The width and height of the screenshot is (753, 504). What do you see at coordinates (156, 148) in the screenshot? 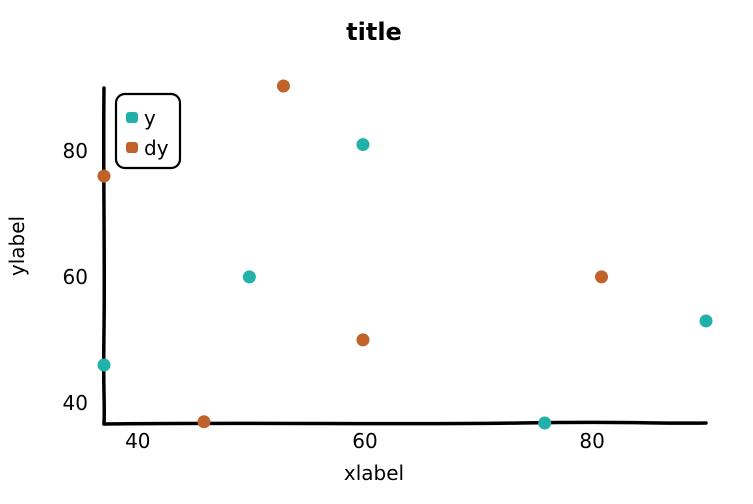
I see `legend-label-dy: dy` at bounding box center [156, 148].